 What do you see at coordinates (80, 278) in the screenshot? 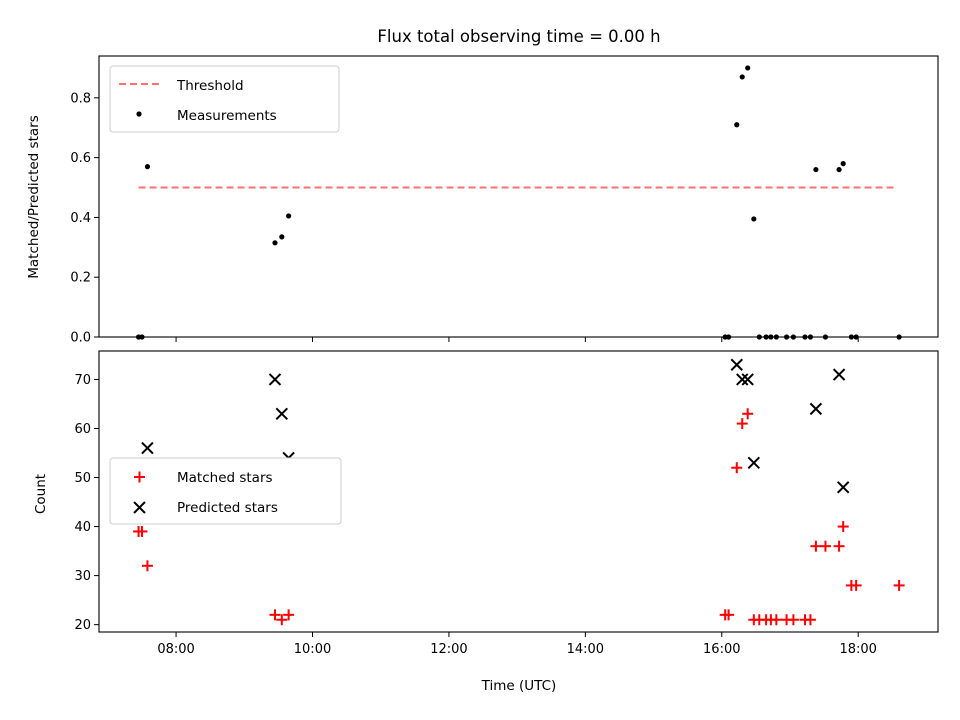
I see `y-tick-label: 0.2` at bounding box center [80, 278].